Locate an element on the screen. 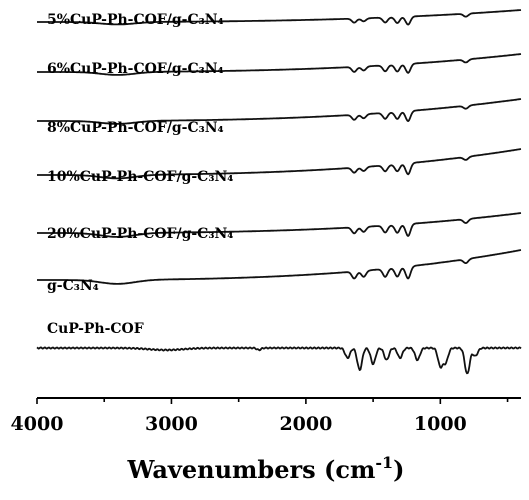  x-axis-label-main: Wavenumbers (cm is located at coordinates (251, 469).